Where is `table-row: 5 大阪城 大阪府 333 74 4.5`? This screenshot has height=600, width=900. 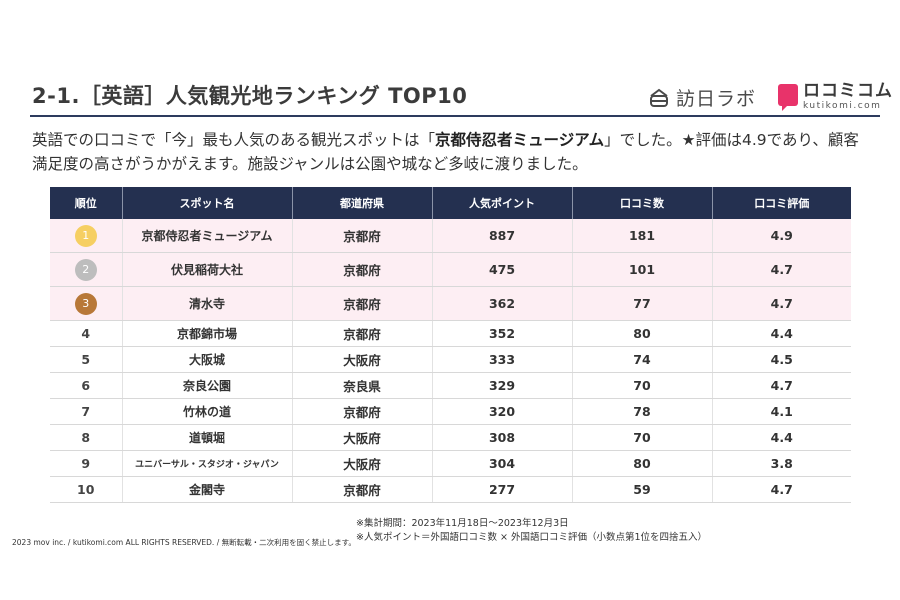
table-row: 5 大阪城 大阪府 333 74 4.5 is located at coordinates (450, 359).